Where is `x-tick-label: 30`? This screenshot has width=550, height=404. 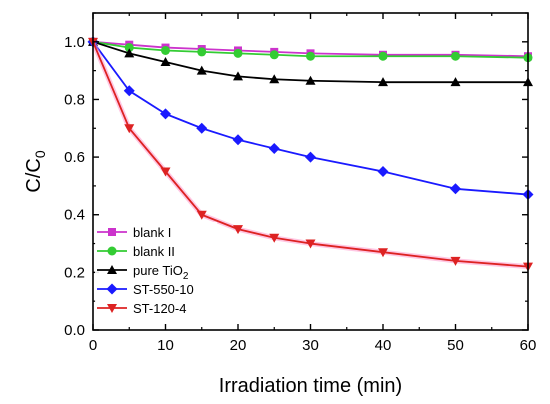
x-tick-label: 30 is located at coordinates (310, 345).